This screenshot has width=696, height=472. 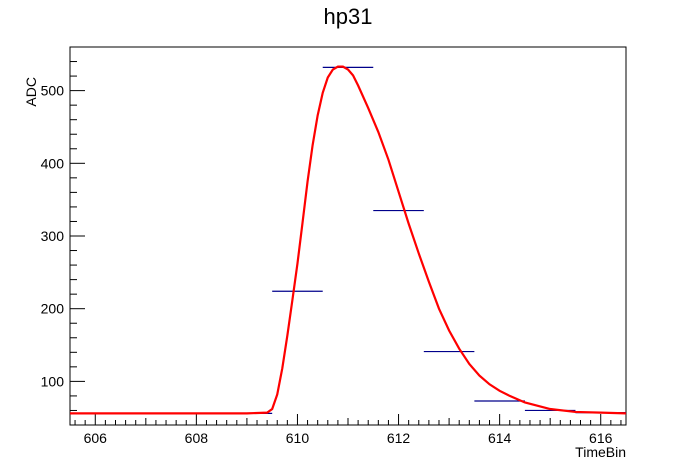 What do you see at coordinates (600, 452) in the screenshot?
I see `x-axis-label: TimeBin` at bounding box center [600, 452].